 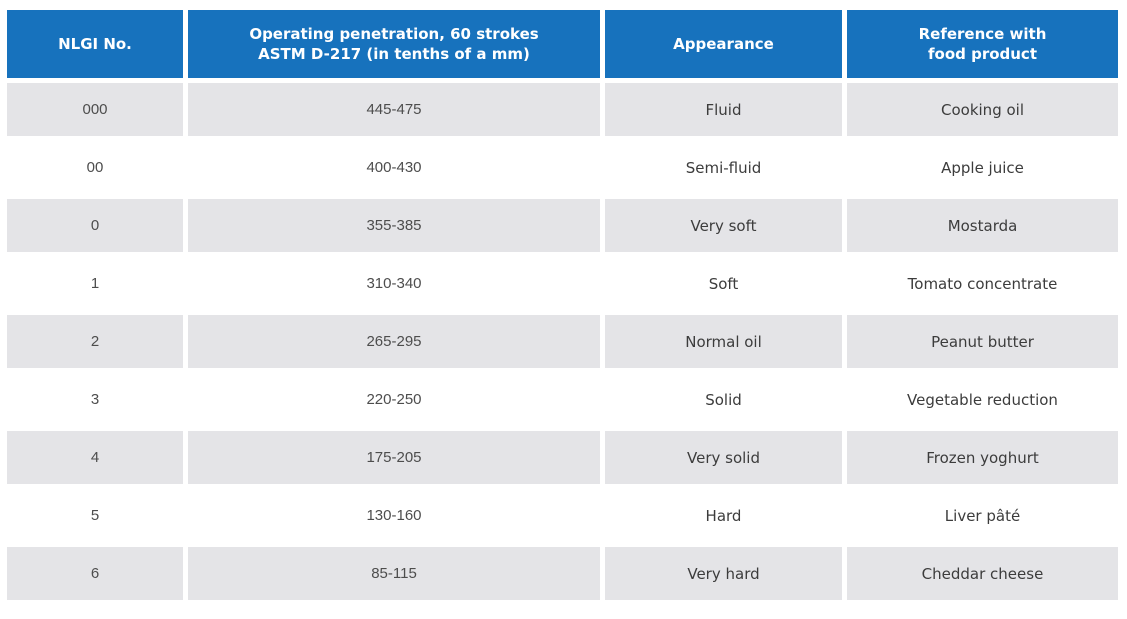 I want to click on table-row: 3 220-250 Solid Vegetable reduction, so click(x=562, y=399).